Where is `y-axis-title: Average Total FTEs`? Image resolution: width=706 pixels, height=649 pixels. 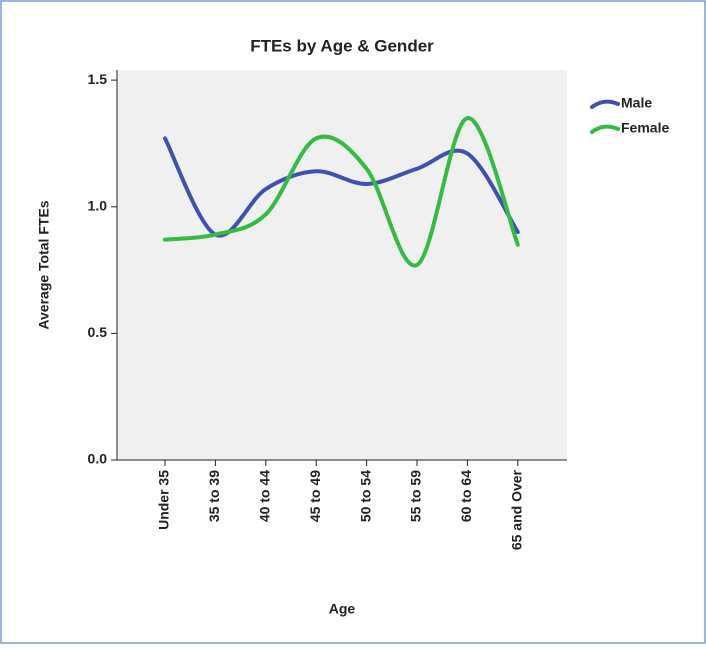
y-axis-title: Average Total FTEs is located at coordinates (44, 264).